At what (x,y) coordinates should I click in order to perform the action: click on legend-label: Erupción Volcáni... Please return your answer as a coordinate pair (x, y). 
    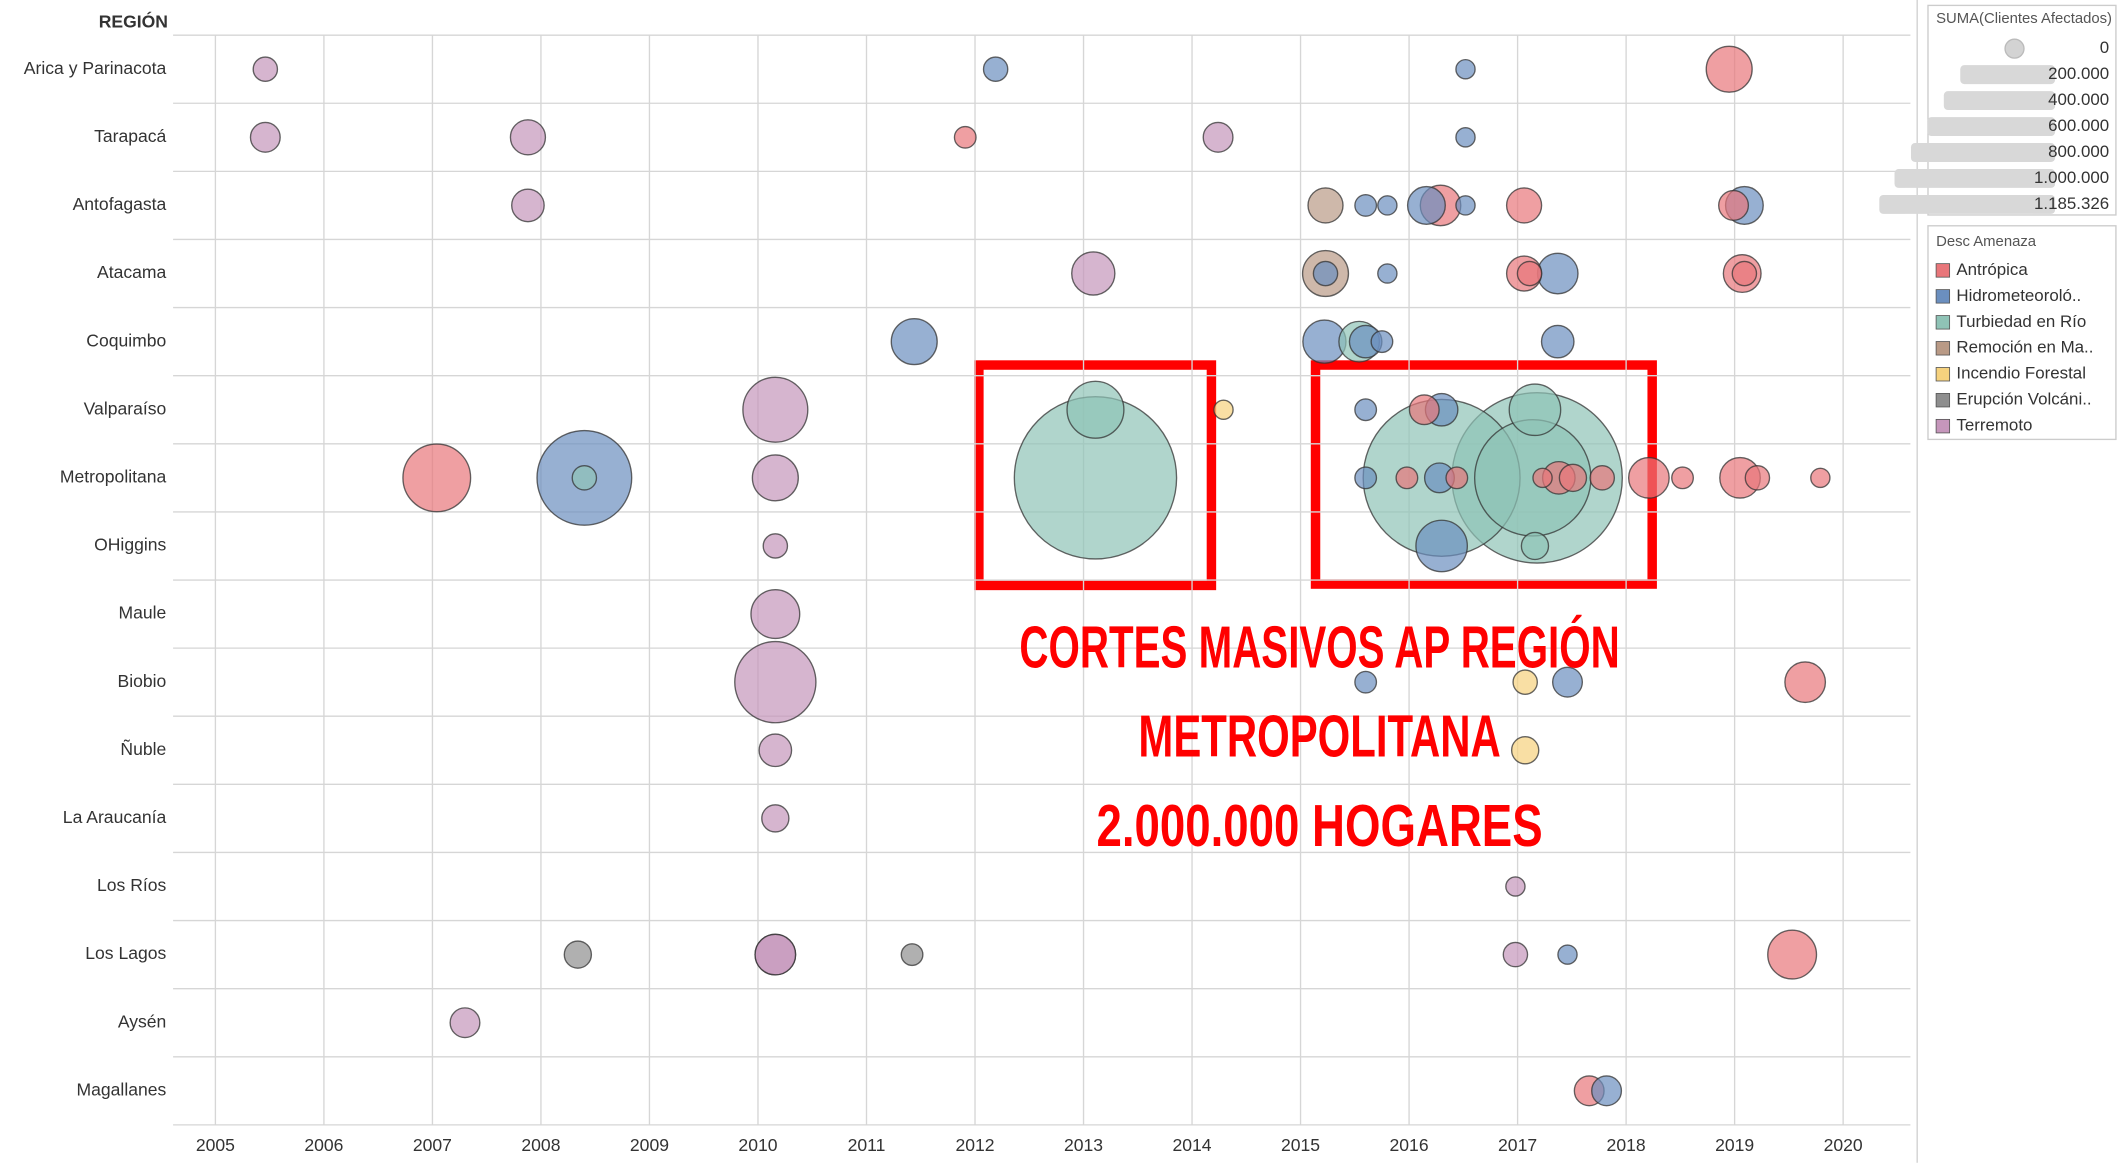
    Looking at the image, I should click on (2023, 399).